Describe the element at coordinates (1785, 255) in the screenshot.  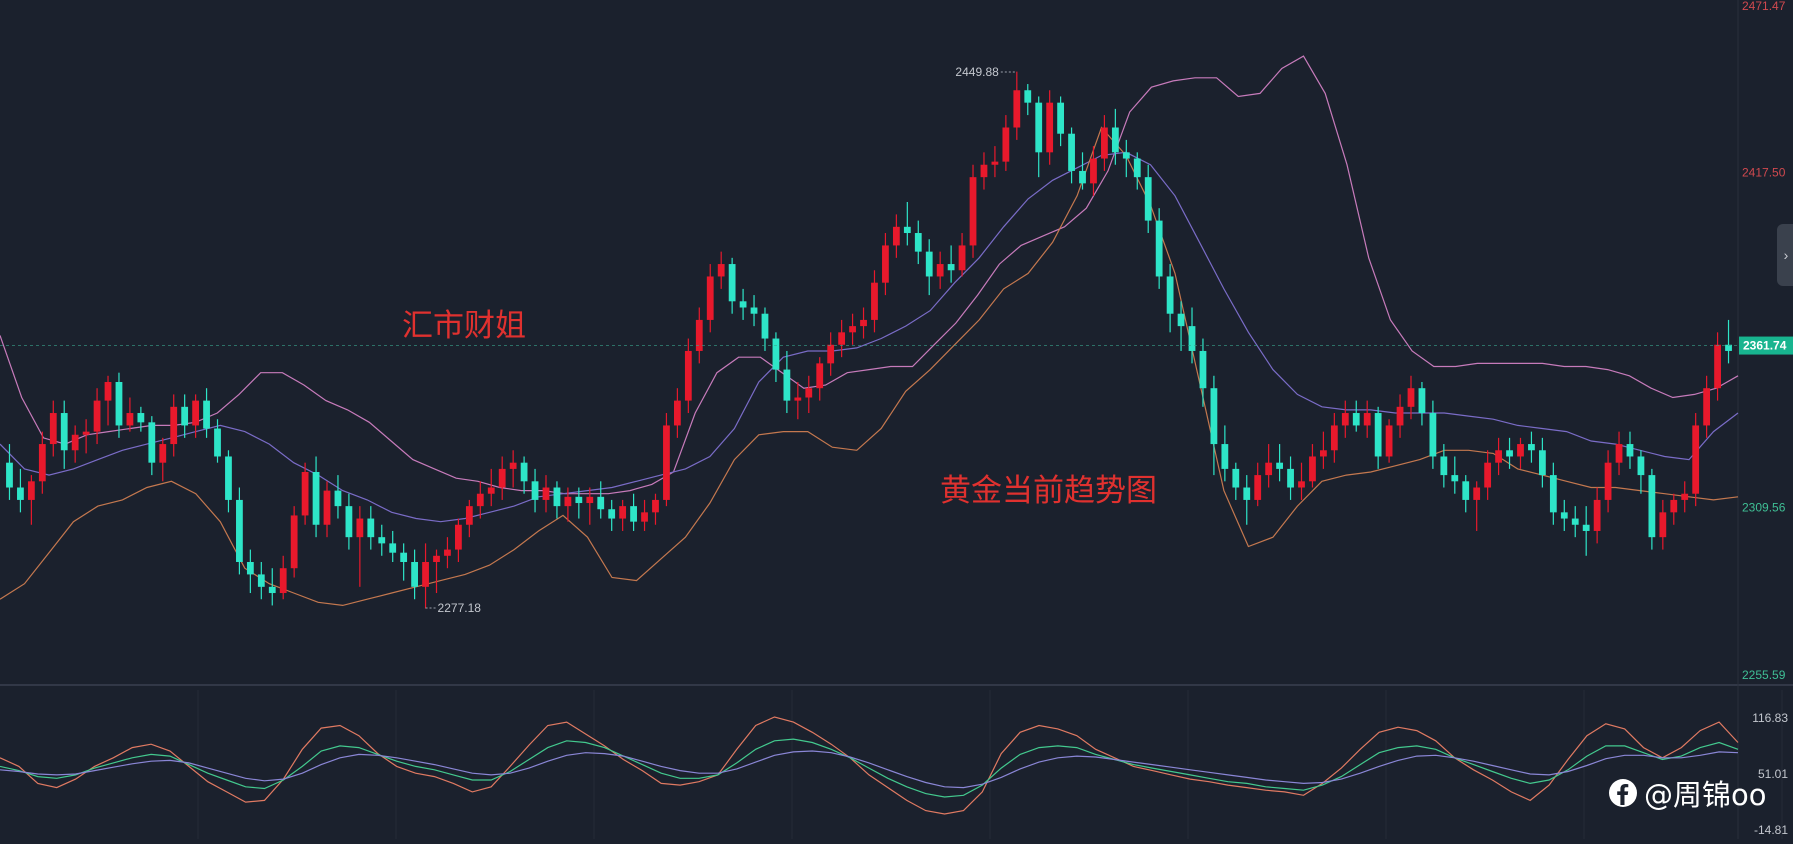
I see `collapse-panel-button: ›` at that location.